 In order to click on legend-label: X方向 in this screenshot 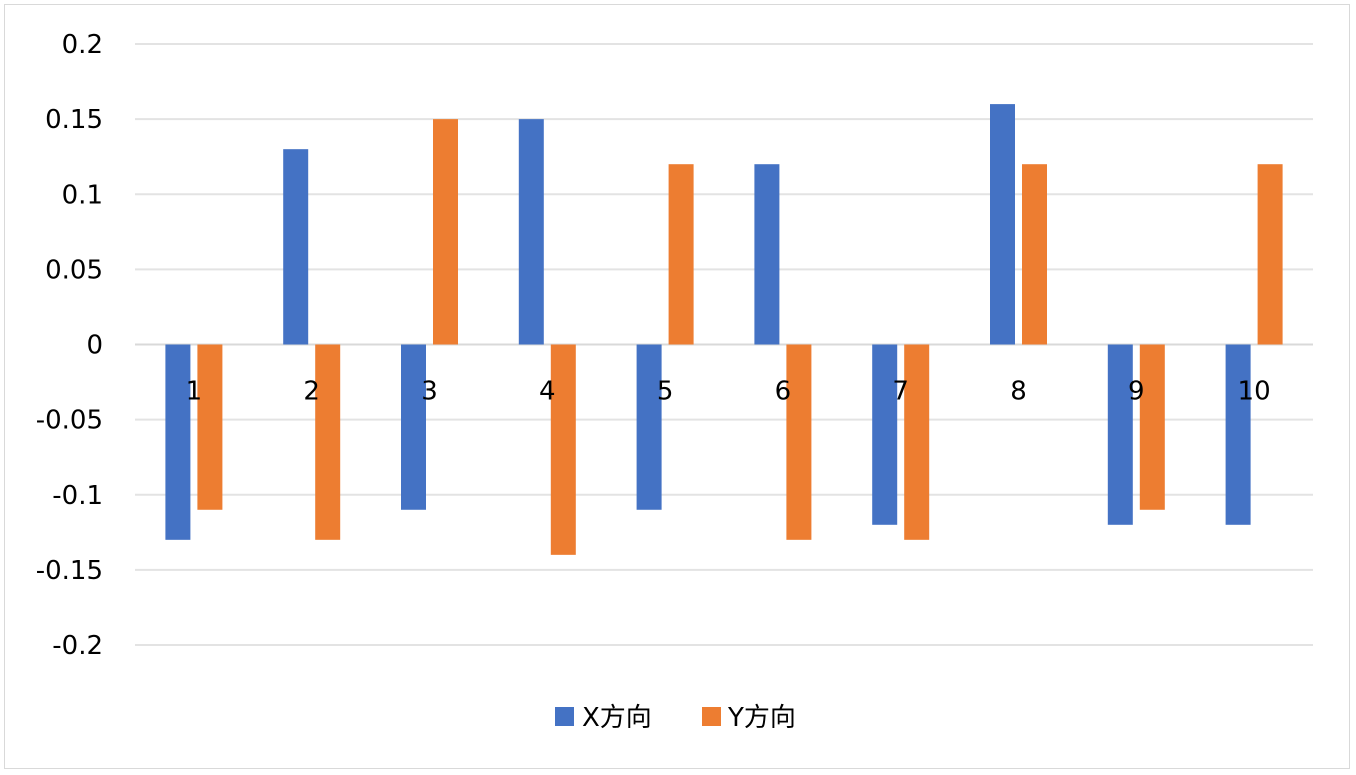, I will do `click(617, 718)`.